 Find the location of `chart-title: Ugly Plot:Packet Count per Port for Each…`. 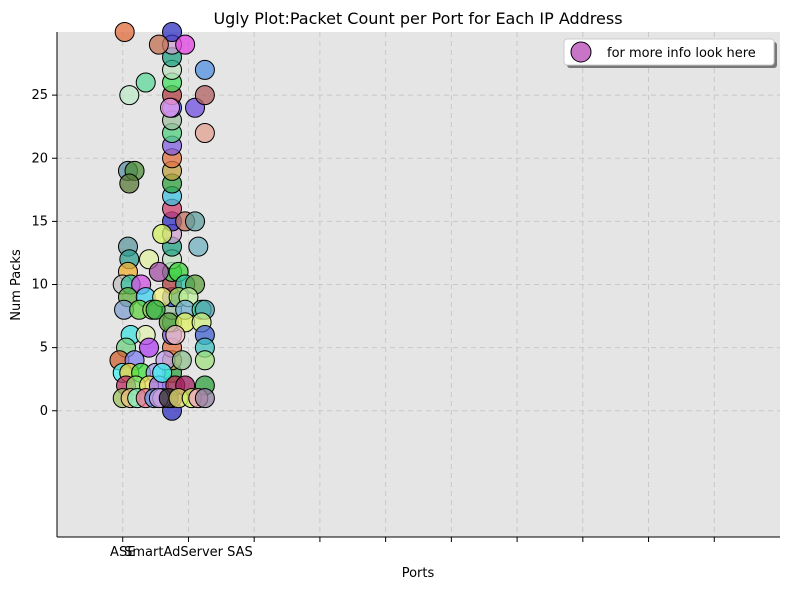

chart-title: Ugly Plot:Packet Count per Port for Each… is located at coordinates (417, 18).